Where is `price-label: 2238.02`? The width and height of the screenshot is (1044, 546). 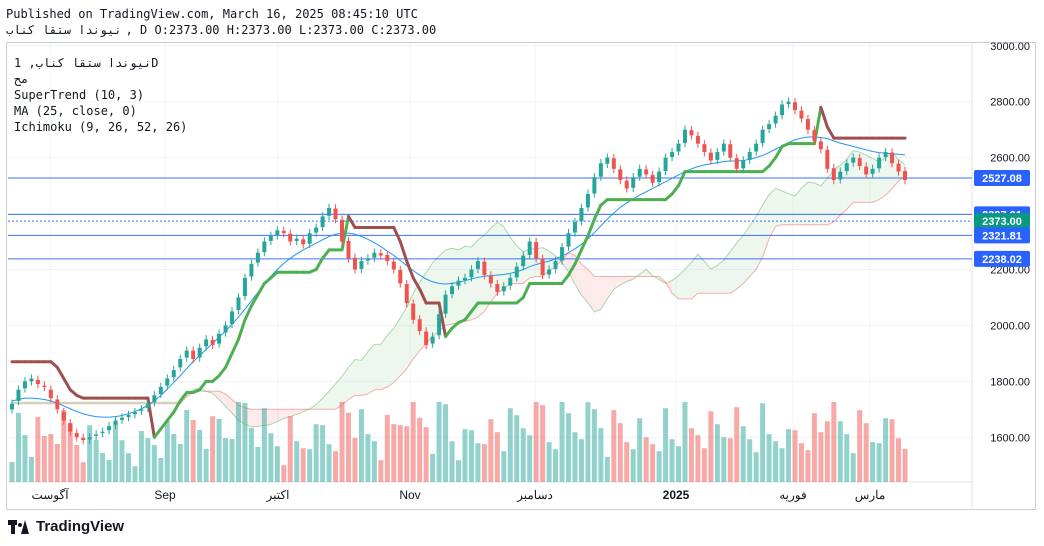
price-label: 2238.02 is located at coordinates (1002, 260).